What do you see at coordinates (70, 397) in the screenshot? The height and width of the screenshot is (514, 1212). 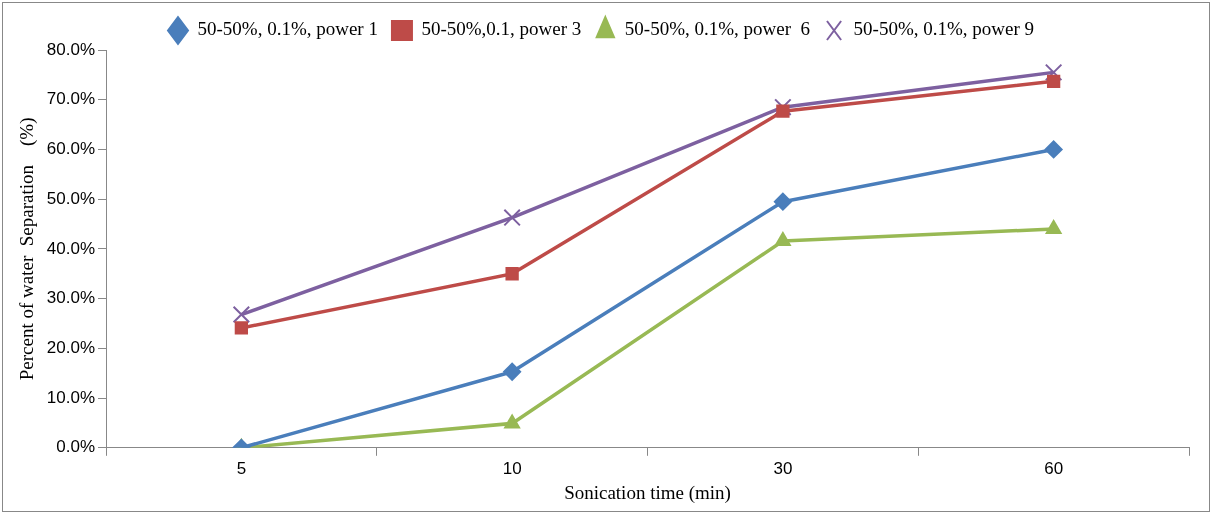 I see `y-tick-label: 10.0%` at bounding box center [70, 397].